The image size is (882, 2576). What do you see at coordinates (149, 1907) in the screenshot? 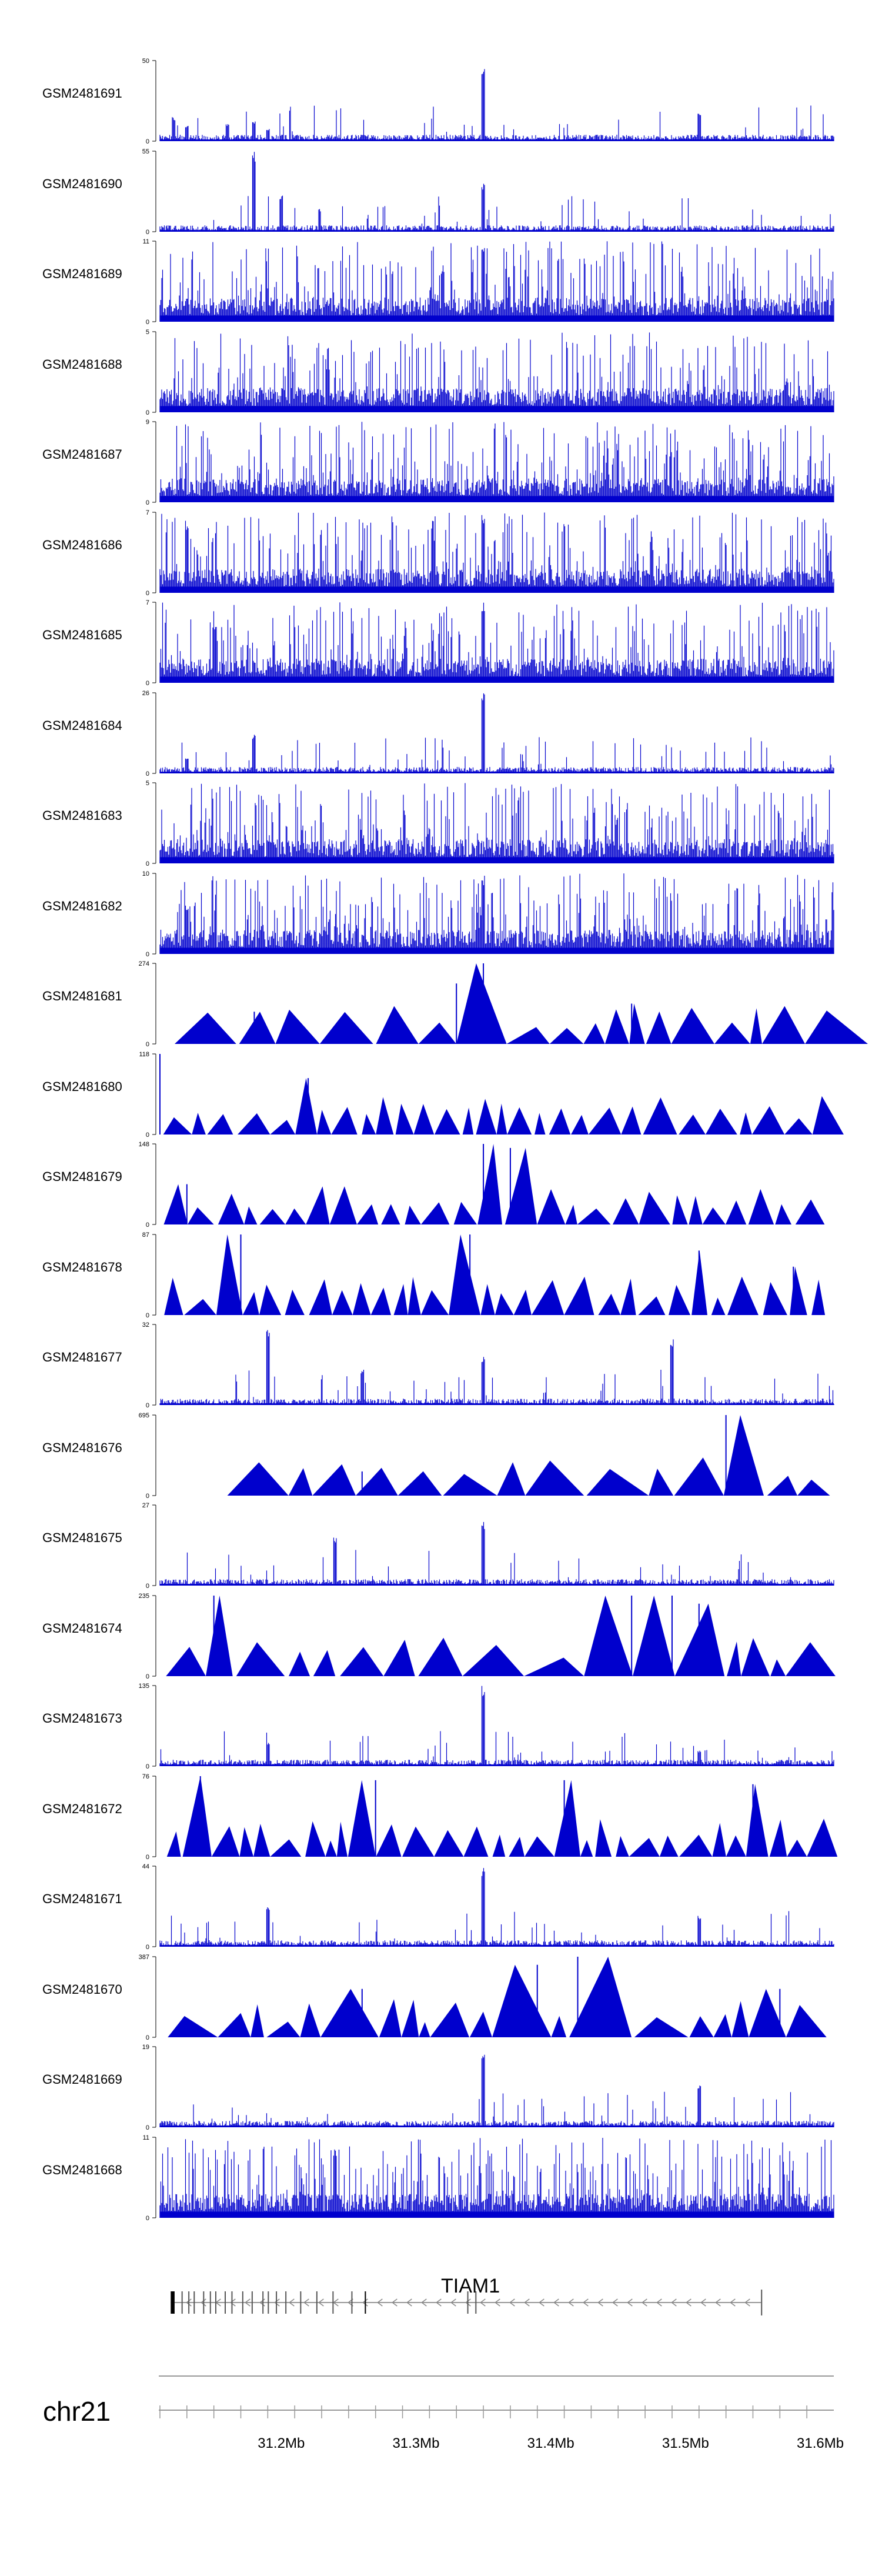
I see `y-axis: 44 0` at bounding box center [149, 1907].